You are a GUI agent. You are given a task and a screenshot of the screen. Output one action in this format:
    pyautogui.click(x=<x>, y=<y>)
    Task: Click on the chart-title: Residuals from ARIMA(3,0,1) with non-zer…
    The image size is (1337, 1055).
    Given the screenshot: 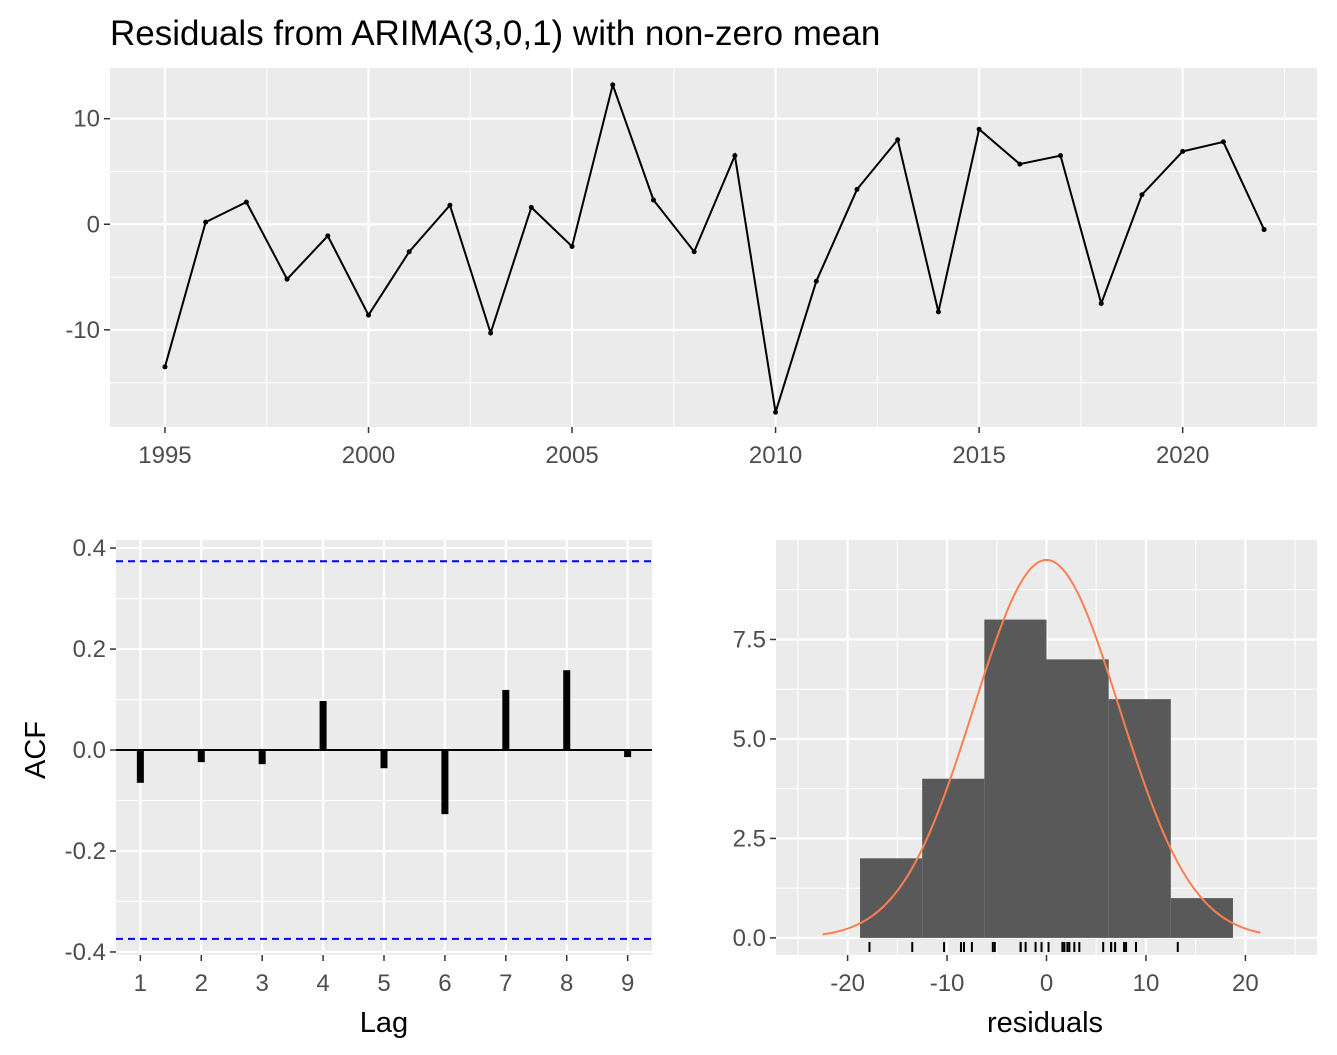 What is the action you would take?
    pyautogui.click(x=495, y=33)
    